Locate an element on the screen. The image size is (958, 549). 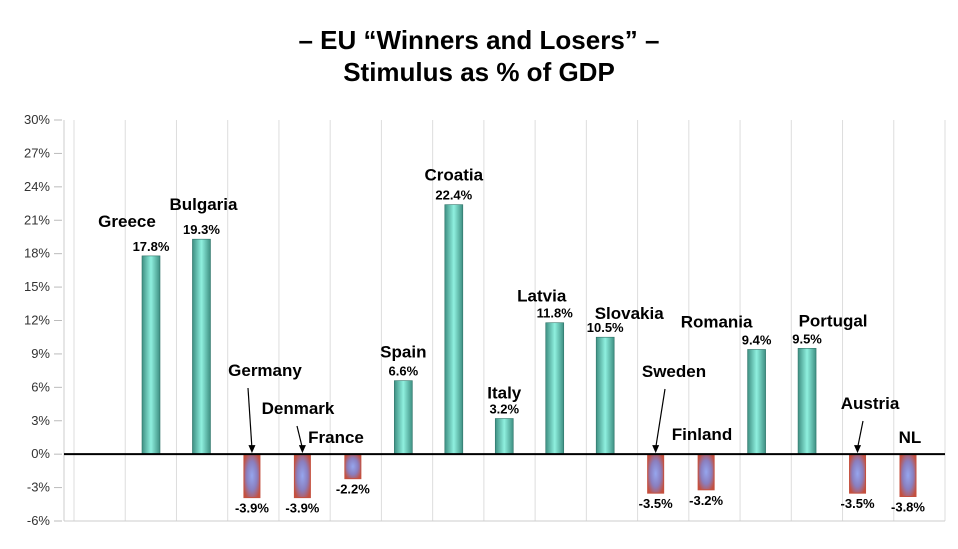
category-label: Croatia is located at coordinates (454, 175).